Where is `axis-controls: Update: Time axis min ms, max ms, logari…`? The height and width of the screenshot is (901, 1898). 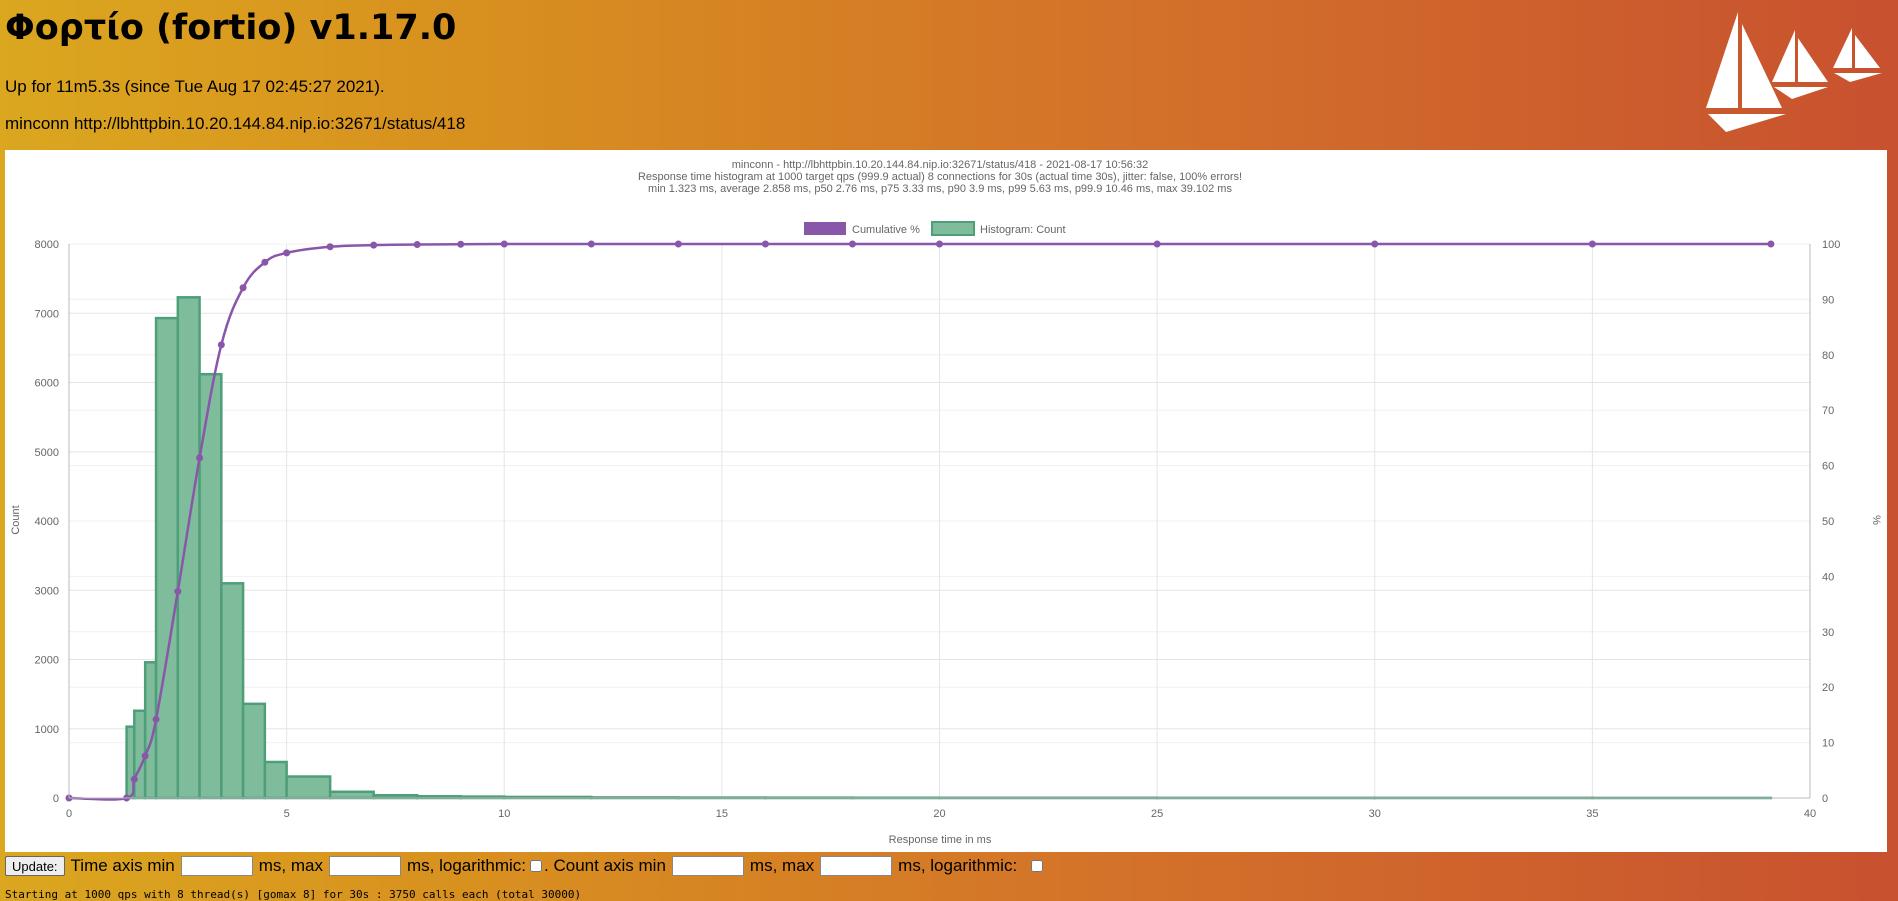 axis-controls: Update: Time axis min ms, max ms, logari… is located at coordinates (525, 866).